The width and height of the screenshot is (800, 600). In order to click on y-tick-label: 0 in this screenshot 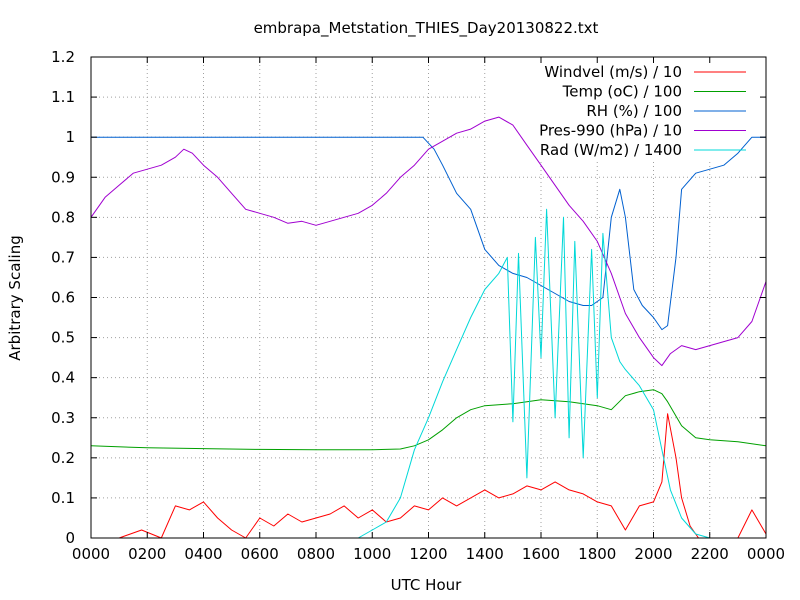, I will do `click(70, 538)`.